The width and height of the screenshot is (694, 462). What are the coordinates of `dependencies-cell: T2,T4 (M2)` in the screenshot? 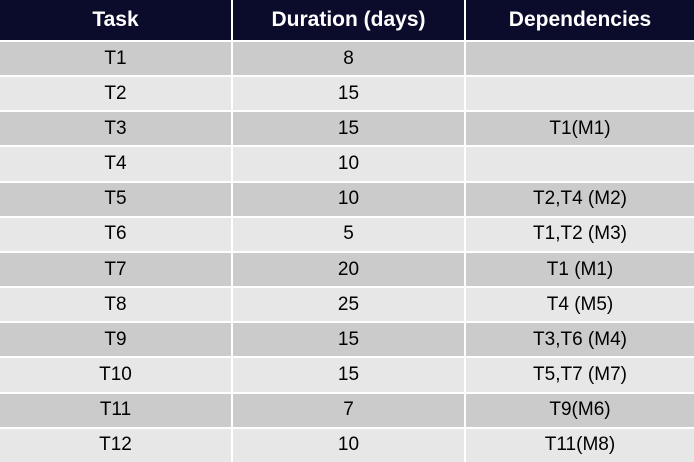 It's located at (579, 199).